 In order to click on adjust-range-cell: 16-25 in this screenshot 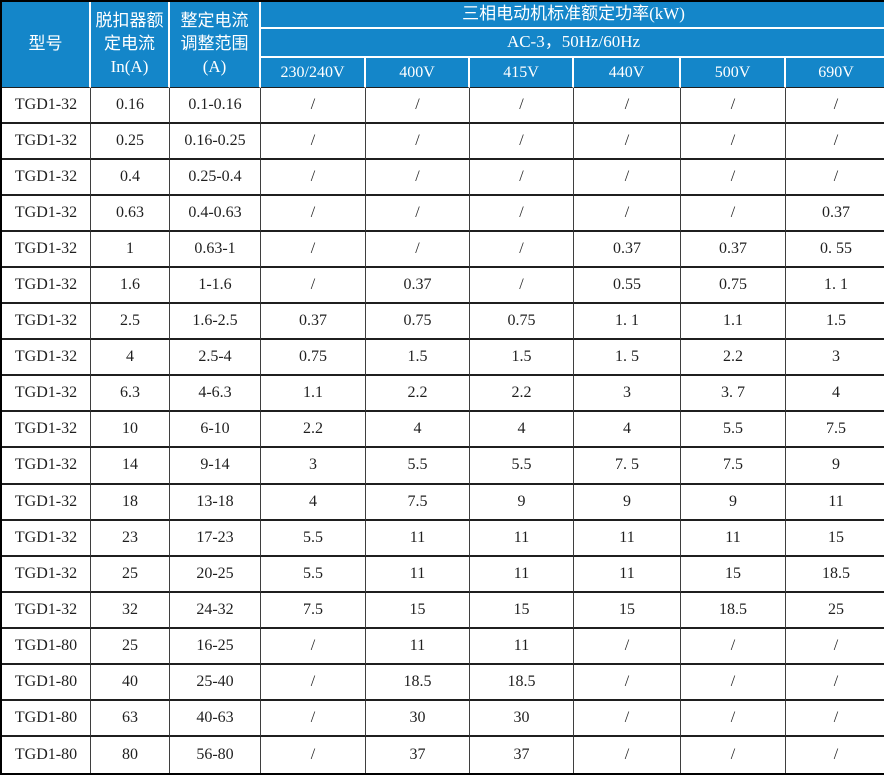, I will do `click(215, 646)`.